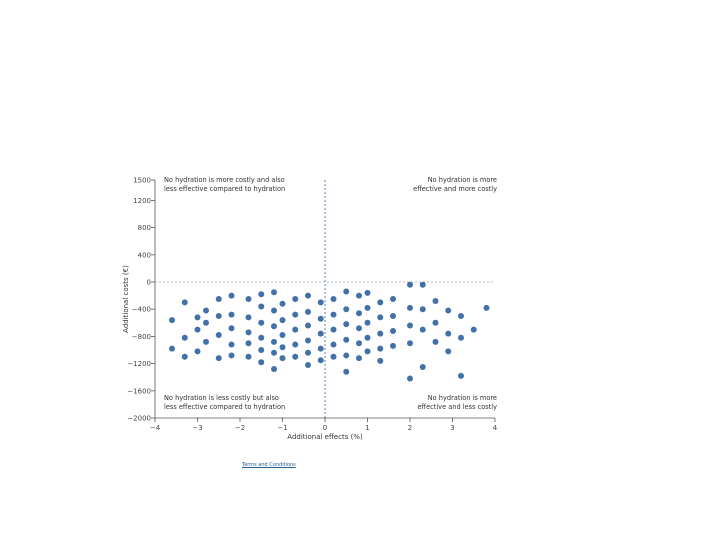 The image size is (720, 540). I want to click on y-tick-label: −2000, so click(139, 419).